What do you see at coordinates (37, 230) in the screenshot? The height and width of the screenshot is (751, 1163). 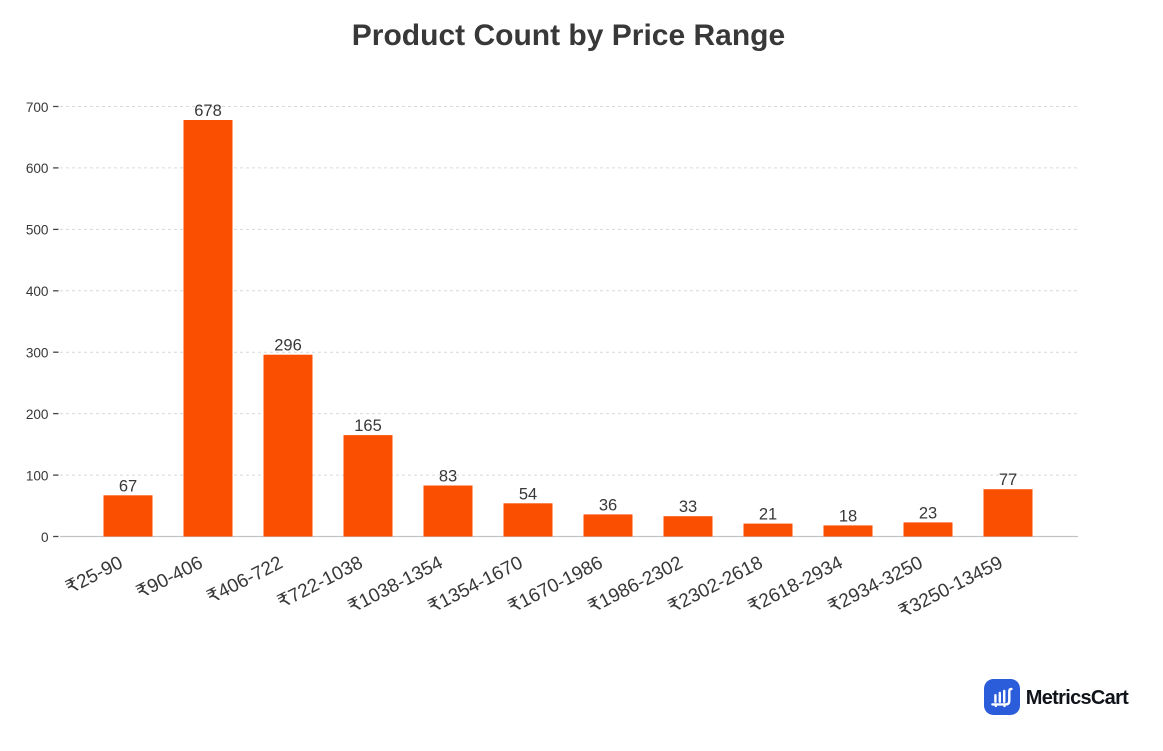 I see `svg-text: 500` at bounding box center [37, 230].